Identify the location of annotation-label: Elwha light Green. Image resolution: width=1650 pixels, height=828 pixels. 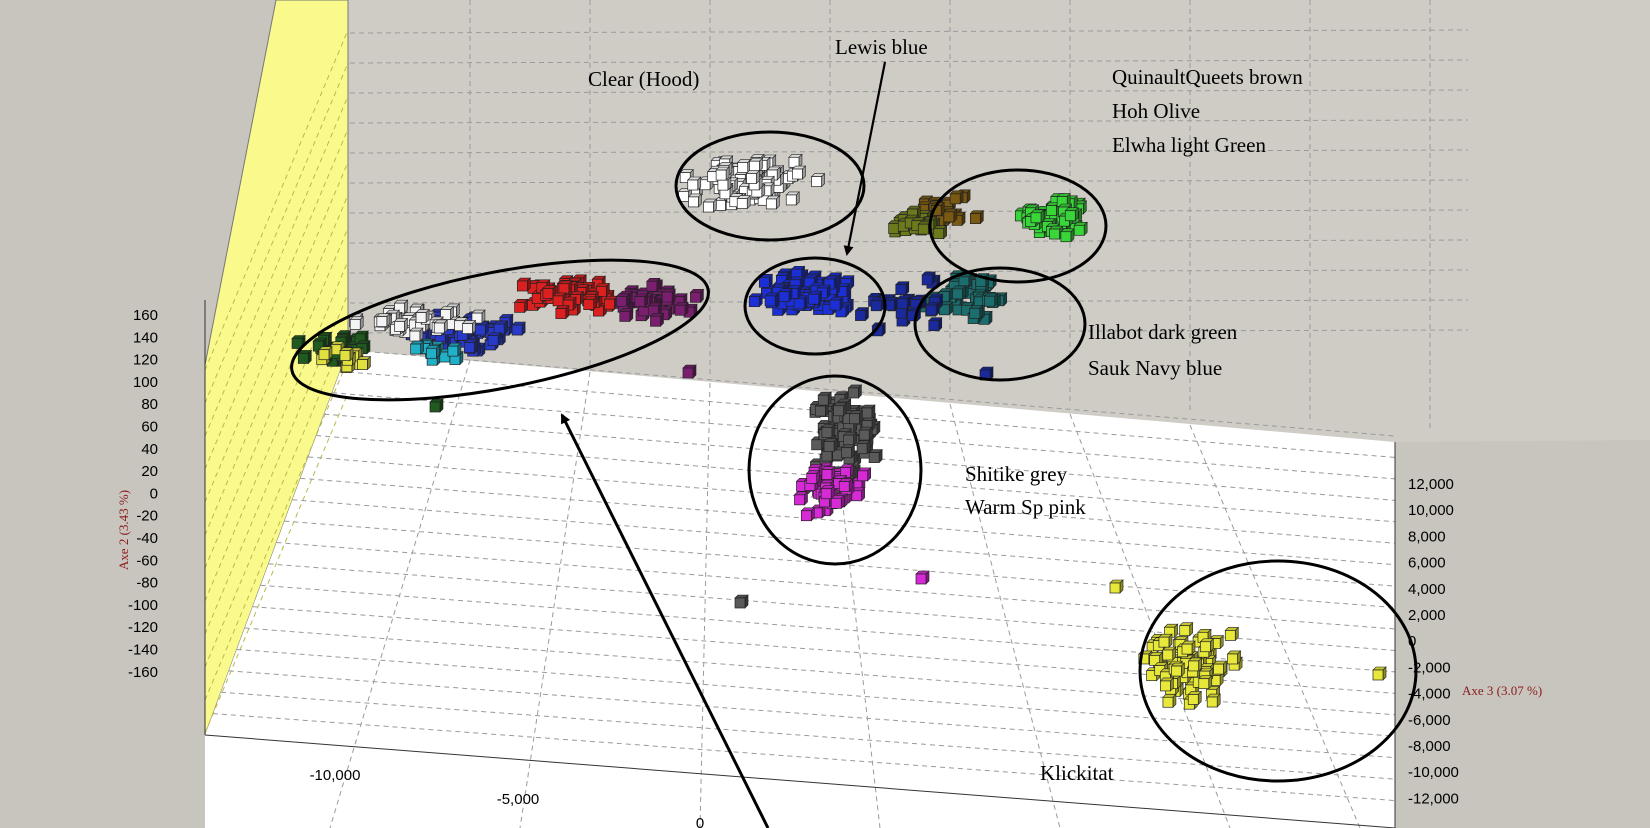
(1189, 145).